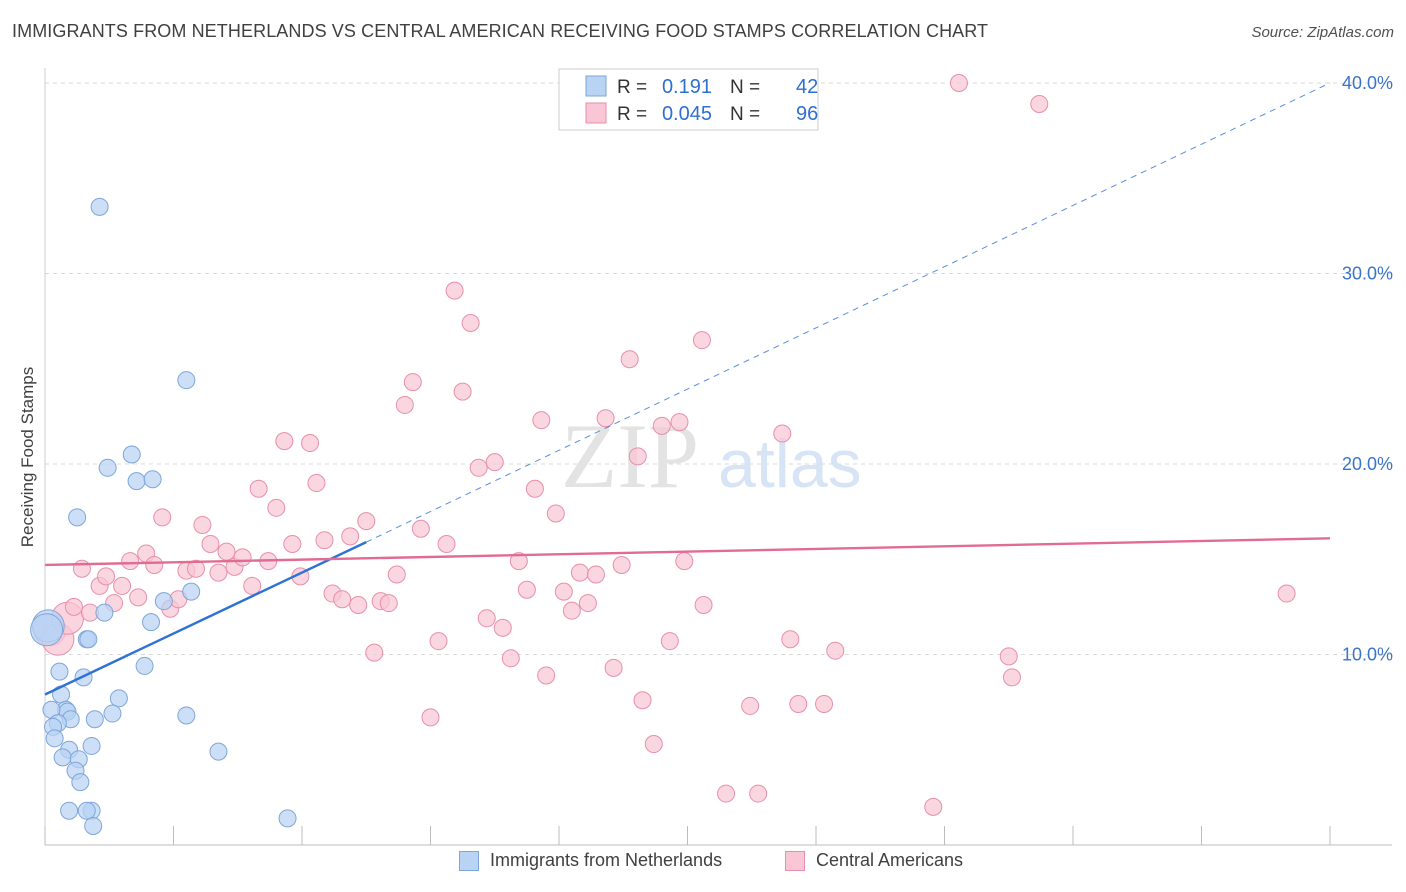  Describe the element at coordinates (205, 618) in the screenshot. I see `trend-line-blue` at that location.